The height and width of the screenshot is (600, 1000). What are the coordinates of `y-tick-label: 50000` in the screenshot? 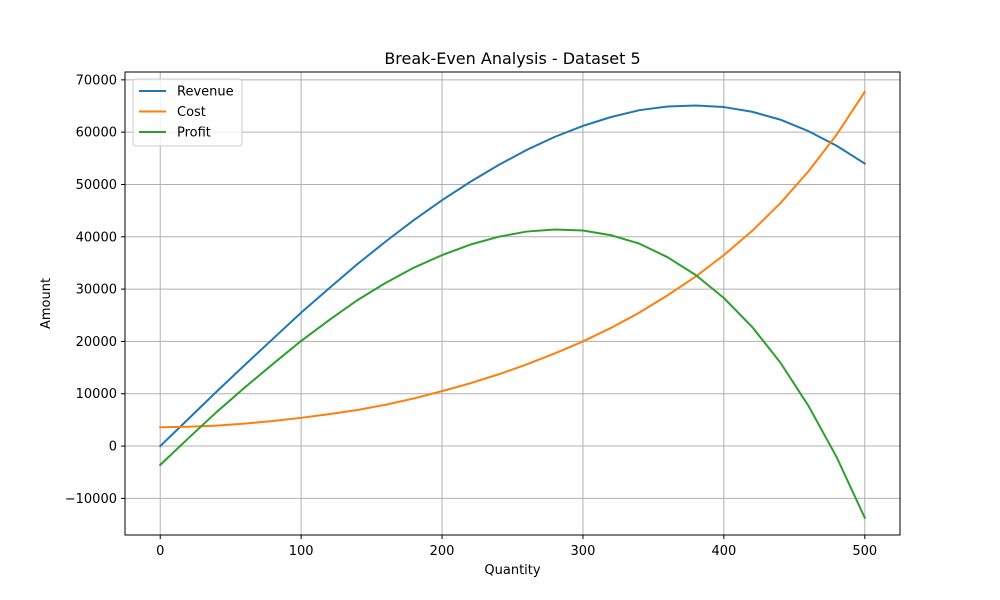 It's located at (96, 185).